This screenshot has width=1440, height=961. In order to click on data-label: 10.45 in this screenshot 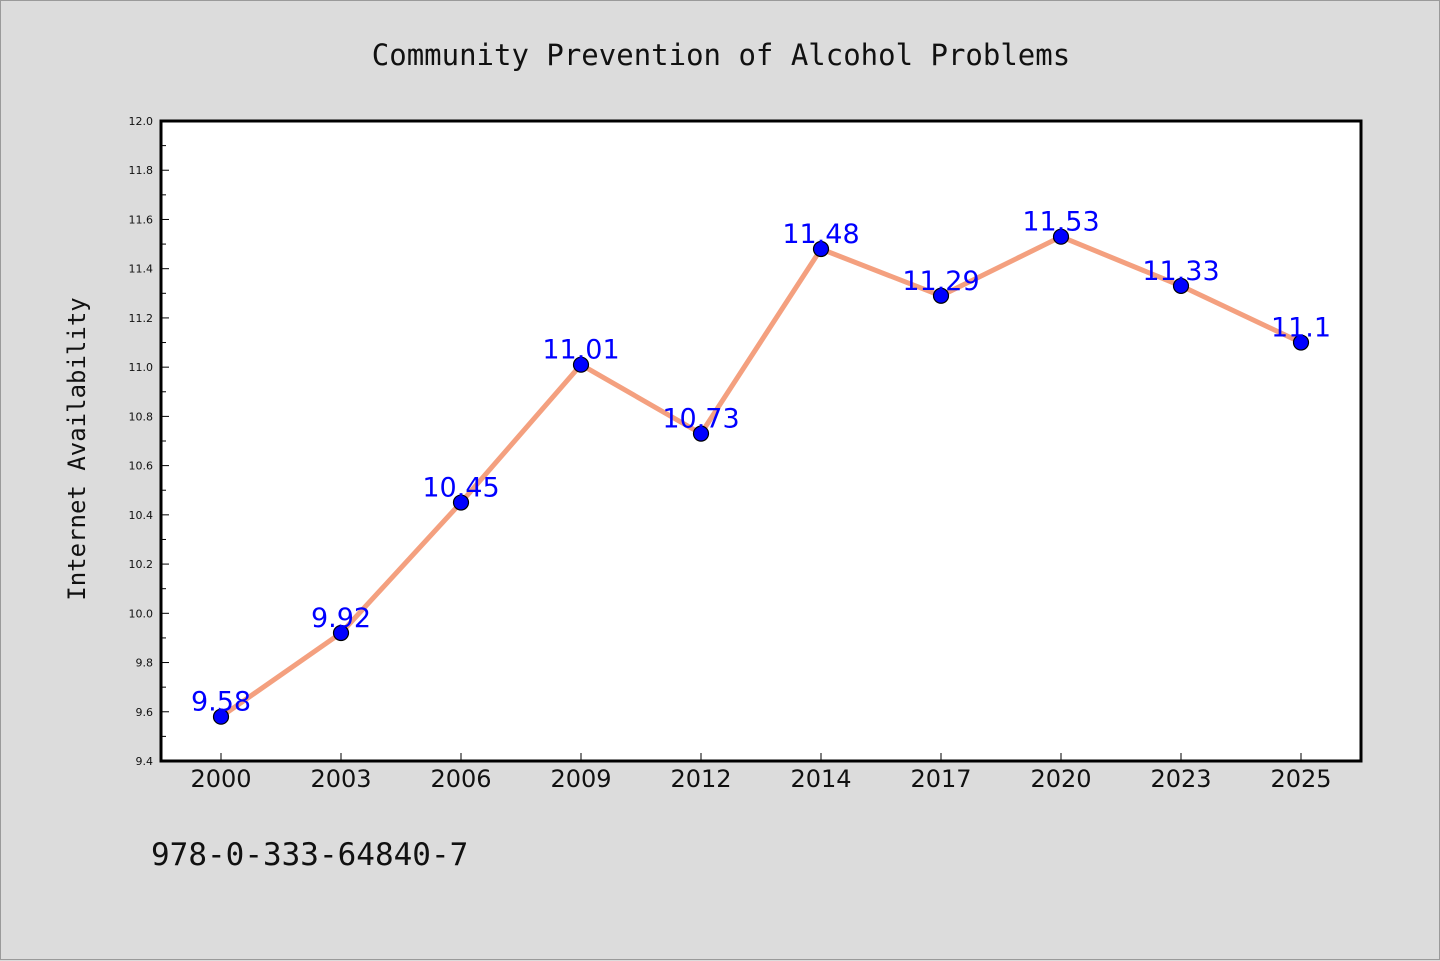, I will do `click(460, 488)`.